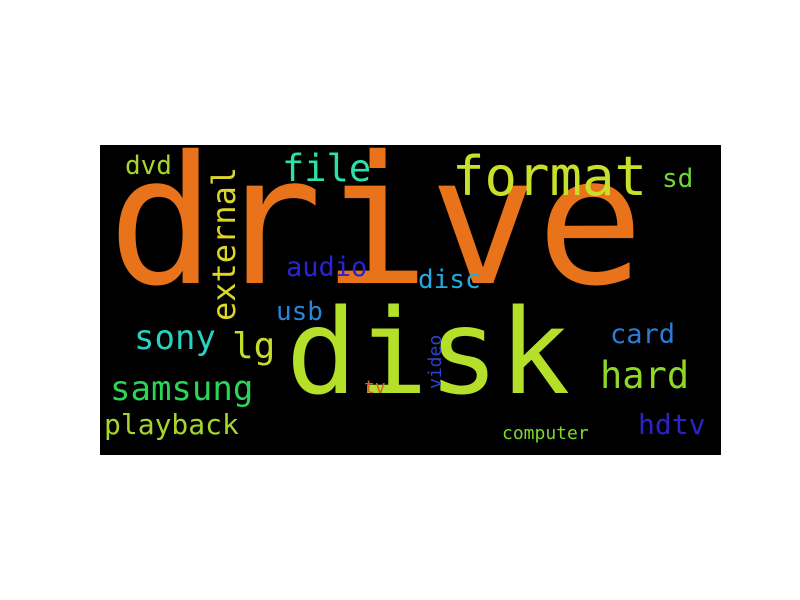 The image size is (800, 600). I want to click on word-computer: computer, so click(545, 433).